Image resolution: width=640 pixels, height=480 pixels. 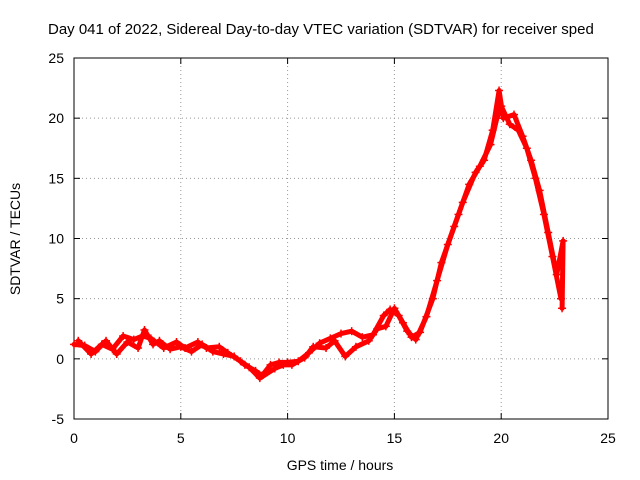 I want to click on x-tick-labels: 0 5 10 15 20 25, so click(x=343, y=438).